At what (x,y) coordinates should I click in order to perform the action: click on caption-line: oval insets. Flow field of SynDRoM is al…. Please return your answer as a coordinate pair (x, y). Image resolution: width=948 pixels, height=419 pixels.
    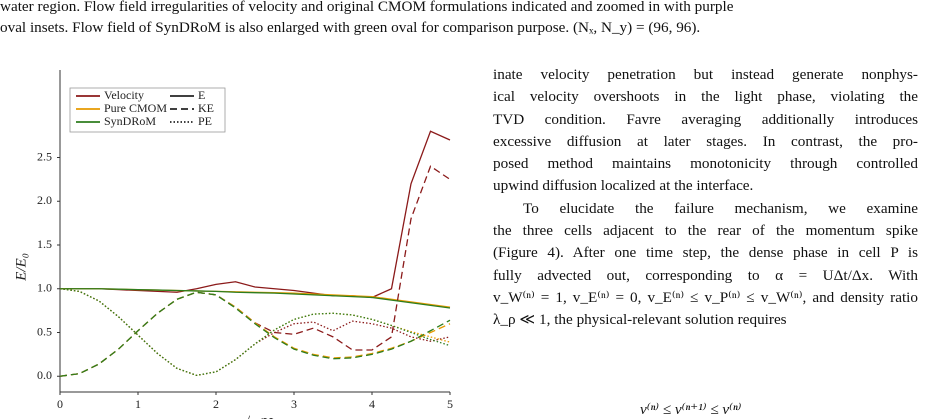
    Looking at the image, I should click on (350, 27).